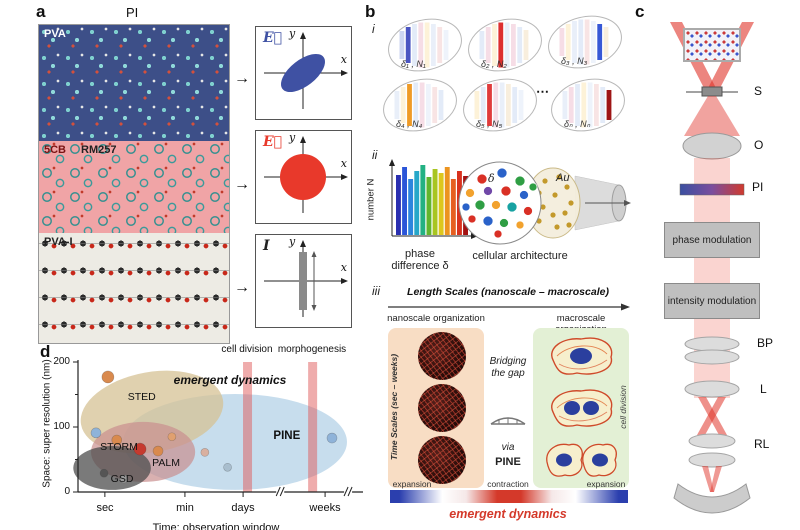 This screenshot has width=800, height=530. Describe the element at coordinates (436, 408) in the screenshot. I see `nanoscale-panel: Time Scales (sec – weeks)` at that location.